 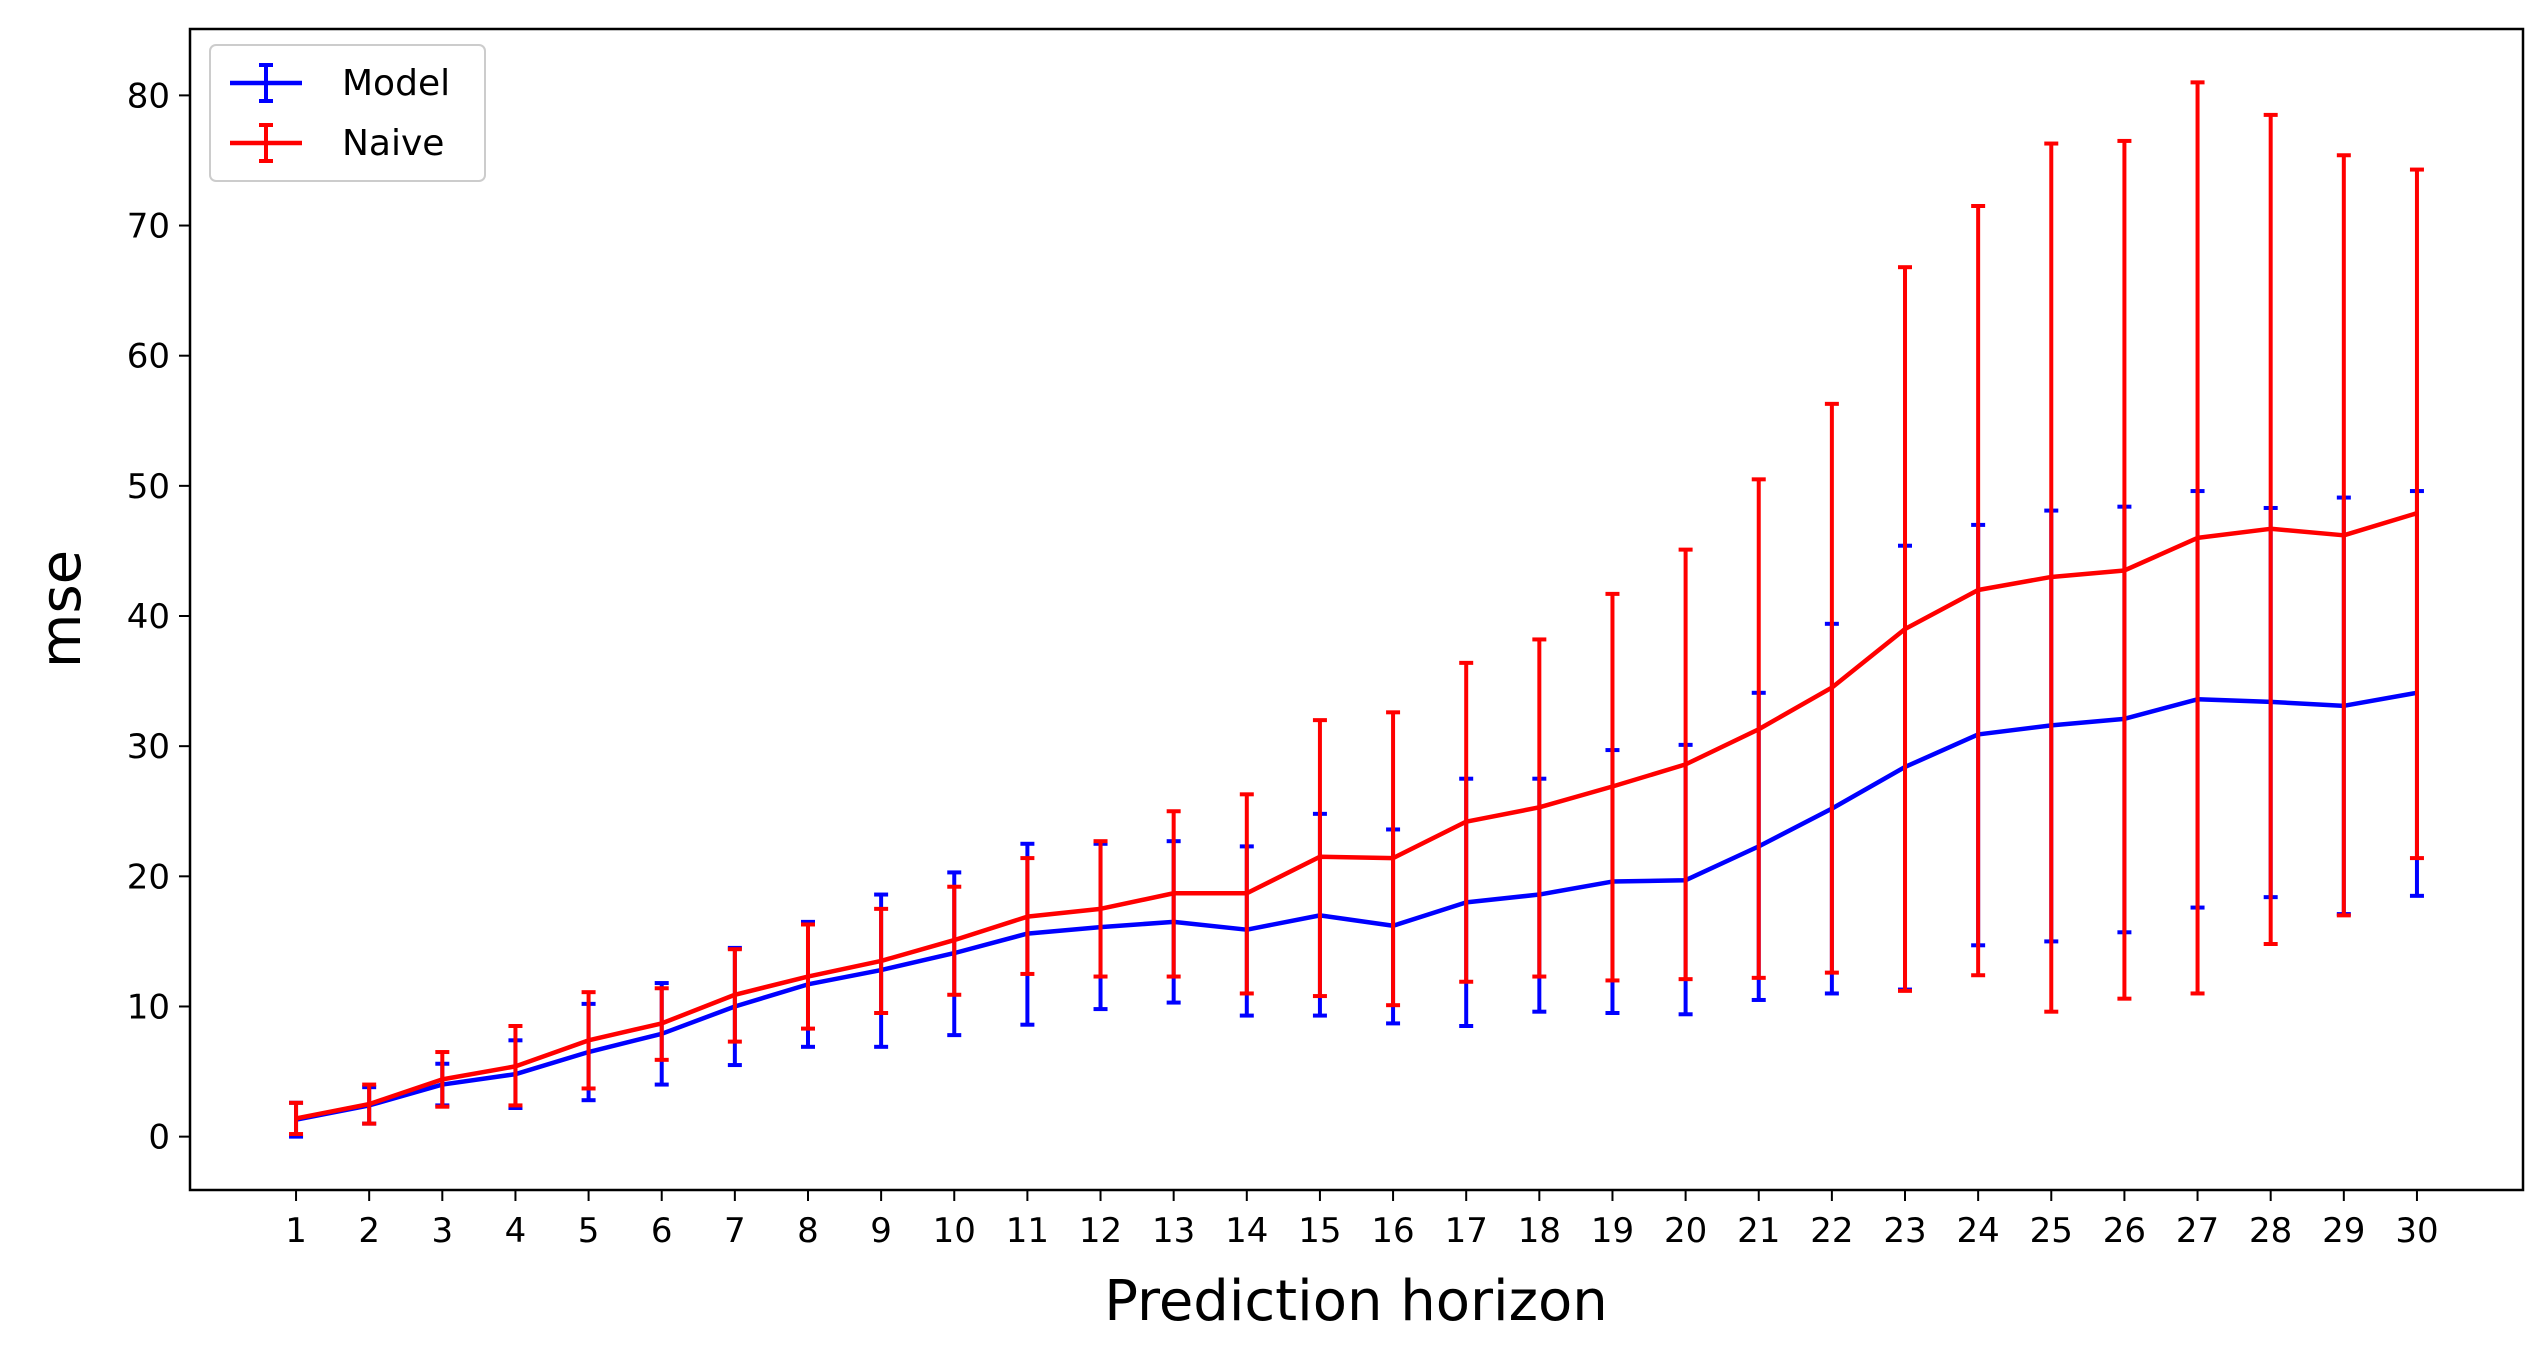 I want to click on x-tick-label: 2, so click(x=369, y=1231).